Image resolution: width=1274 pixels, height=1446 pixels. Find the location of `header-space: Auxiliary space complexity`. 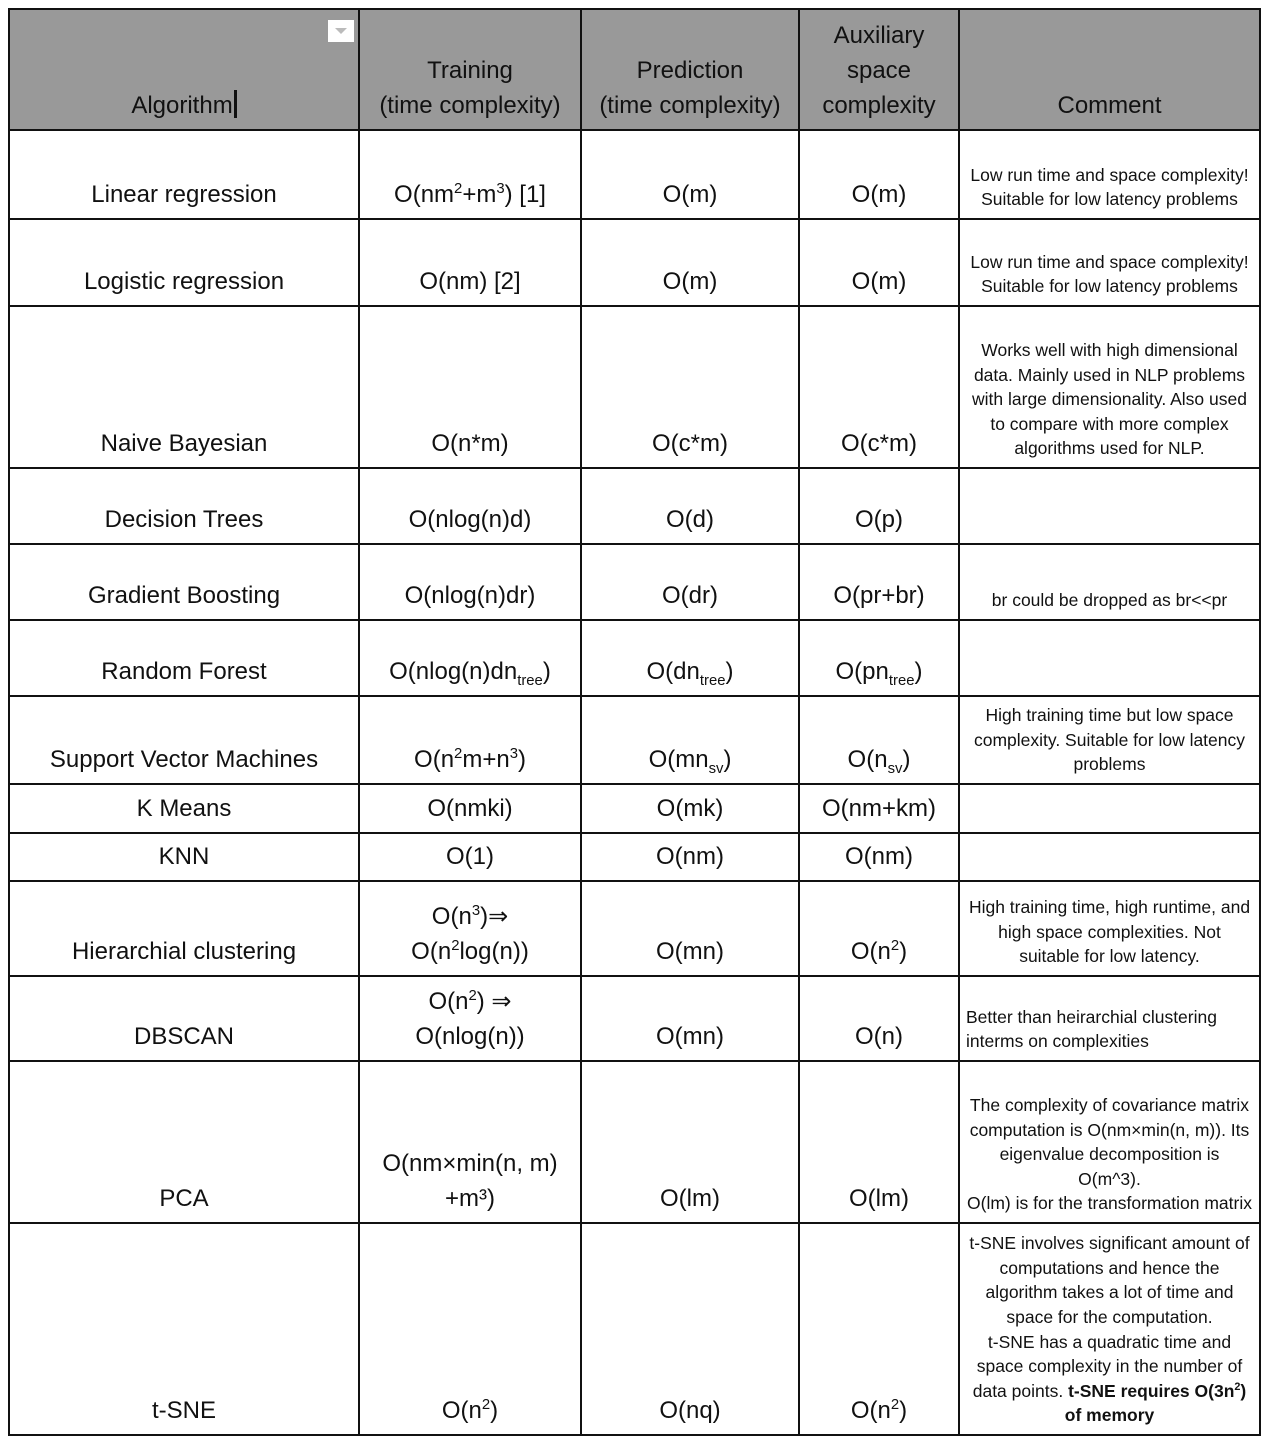

header-space: Auxiliary space complexity is located at coordinates (879, 69).